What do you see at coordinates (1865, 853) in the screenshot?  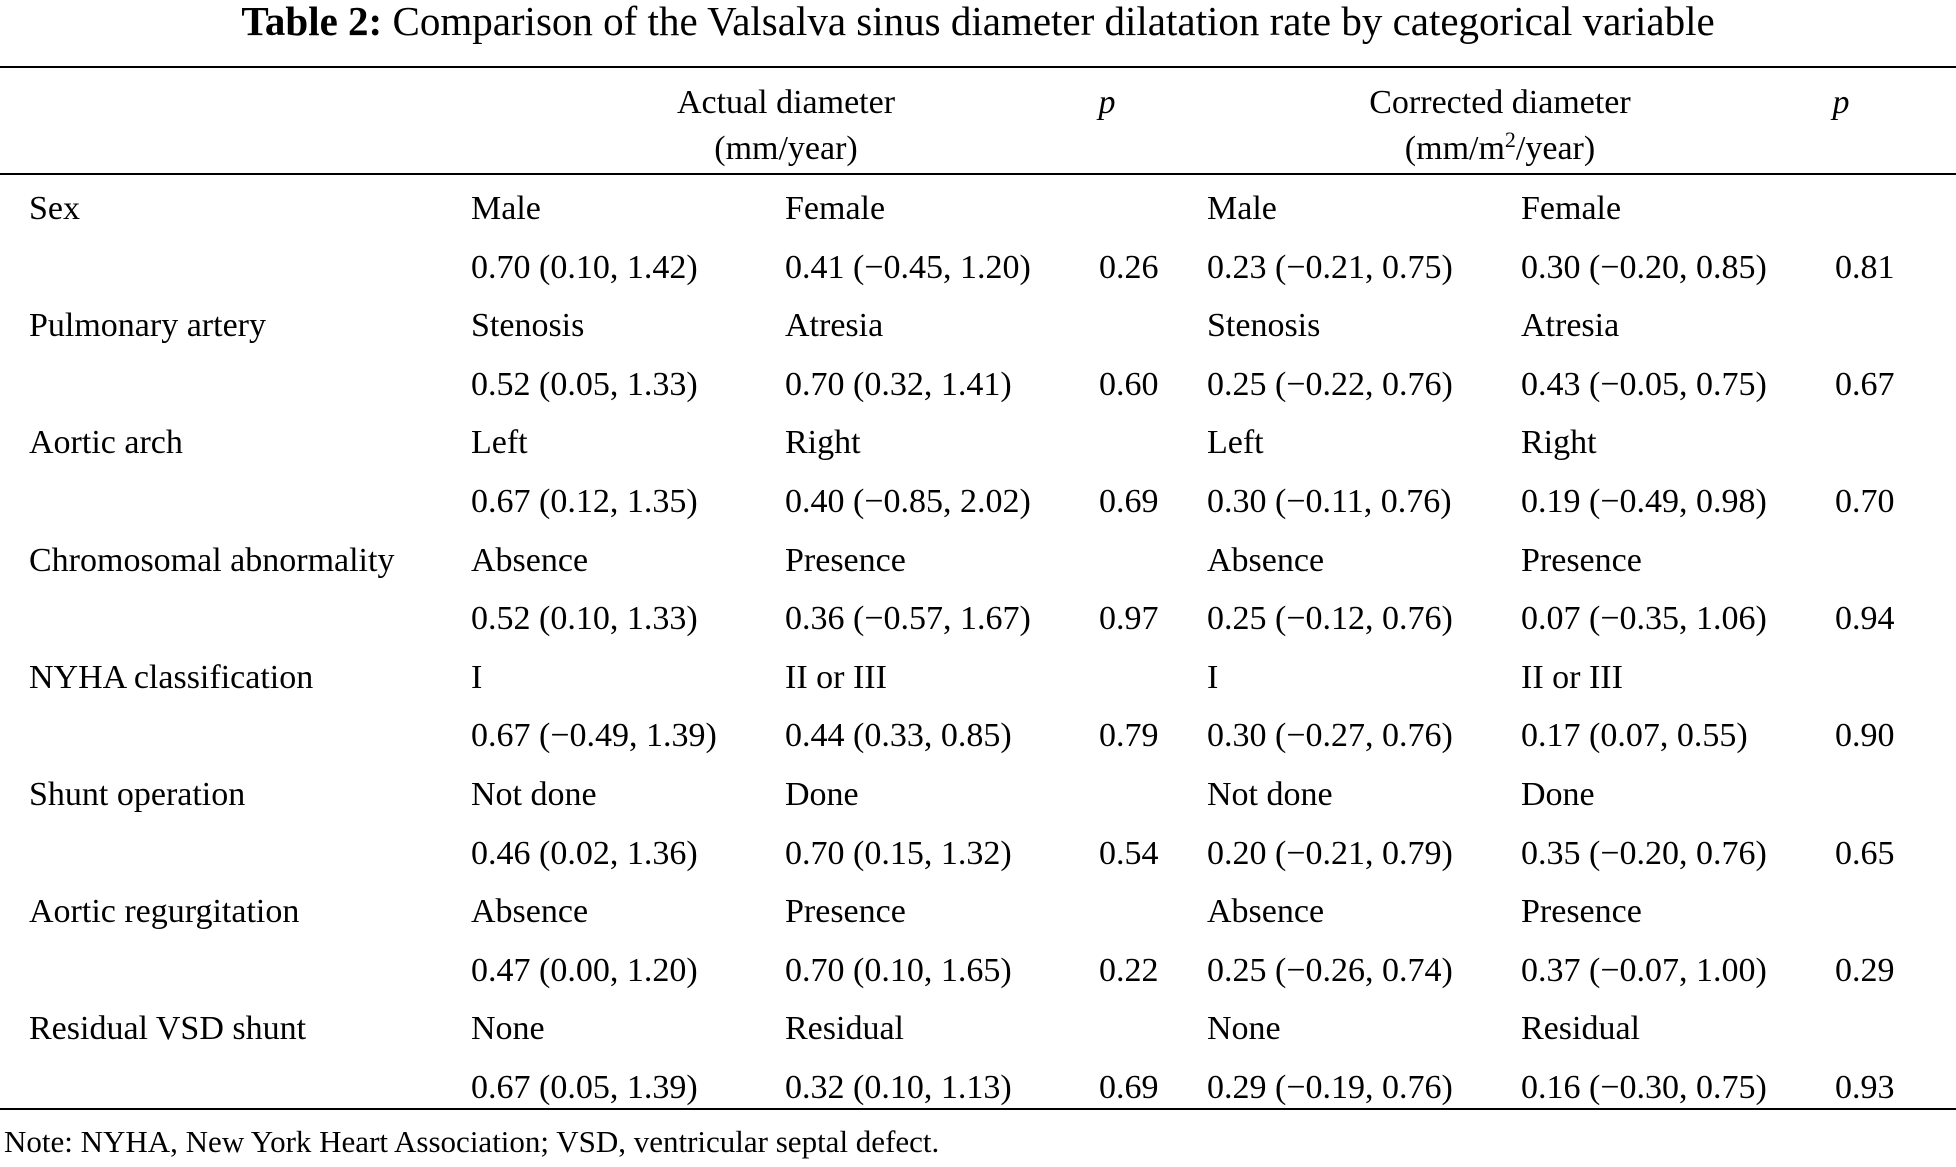 I see `corrected-p-value: 0.65` at bounding box center [1865, 853].